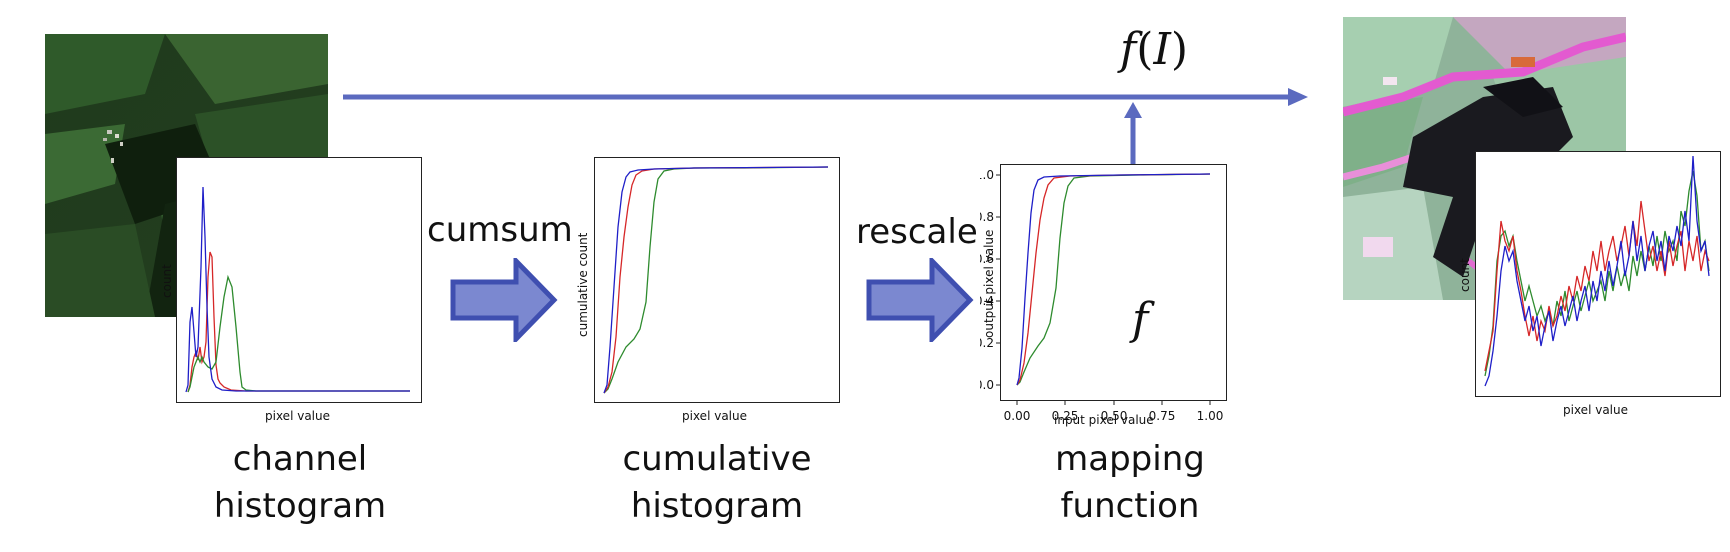 This screenshot has height=552, width=1730. What do you see at coordinates (989, 283) in the screenshot?
I see `mapping-ylabel: output pixel value` at bounding box center [989, 283].